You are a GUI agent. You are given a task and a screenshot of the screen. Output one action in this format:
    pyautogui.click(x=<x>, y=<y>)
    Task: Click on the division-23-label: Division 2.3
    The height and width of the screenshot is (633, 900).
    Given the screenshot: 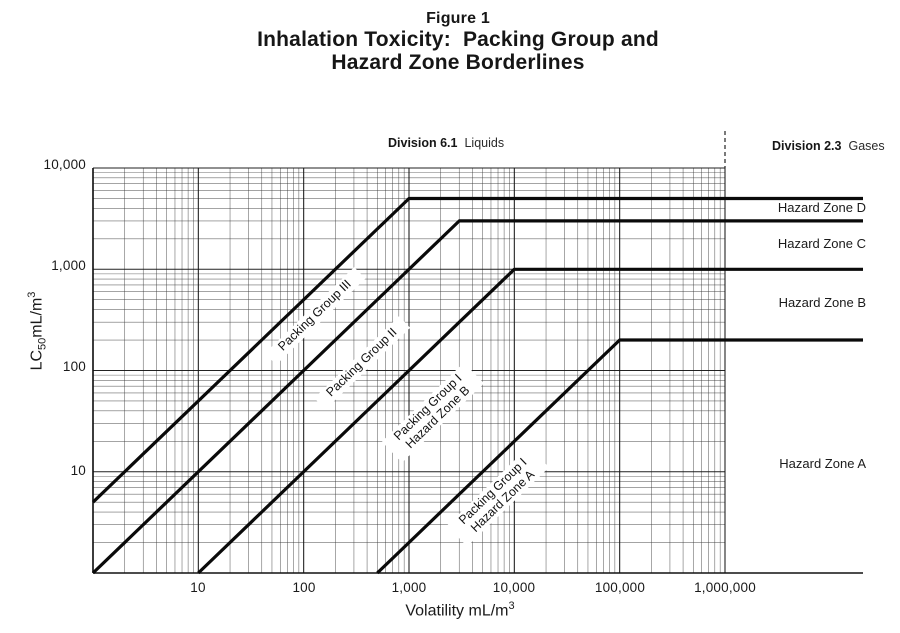 What is the action you would take?
    pyautogui.click(x=807, y=146)
    